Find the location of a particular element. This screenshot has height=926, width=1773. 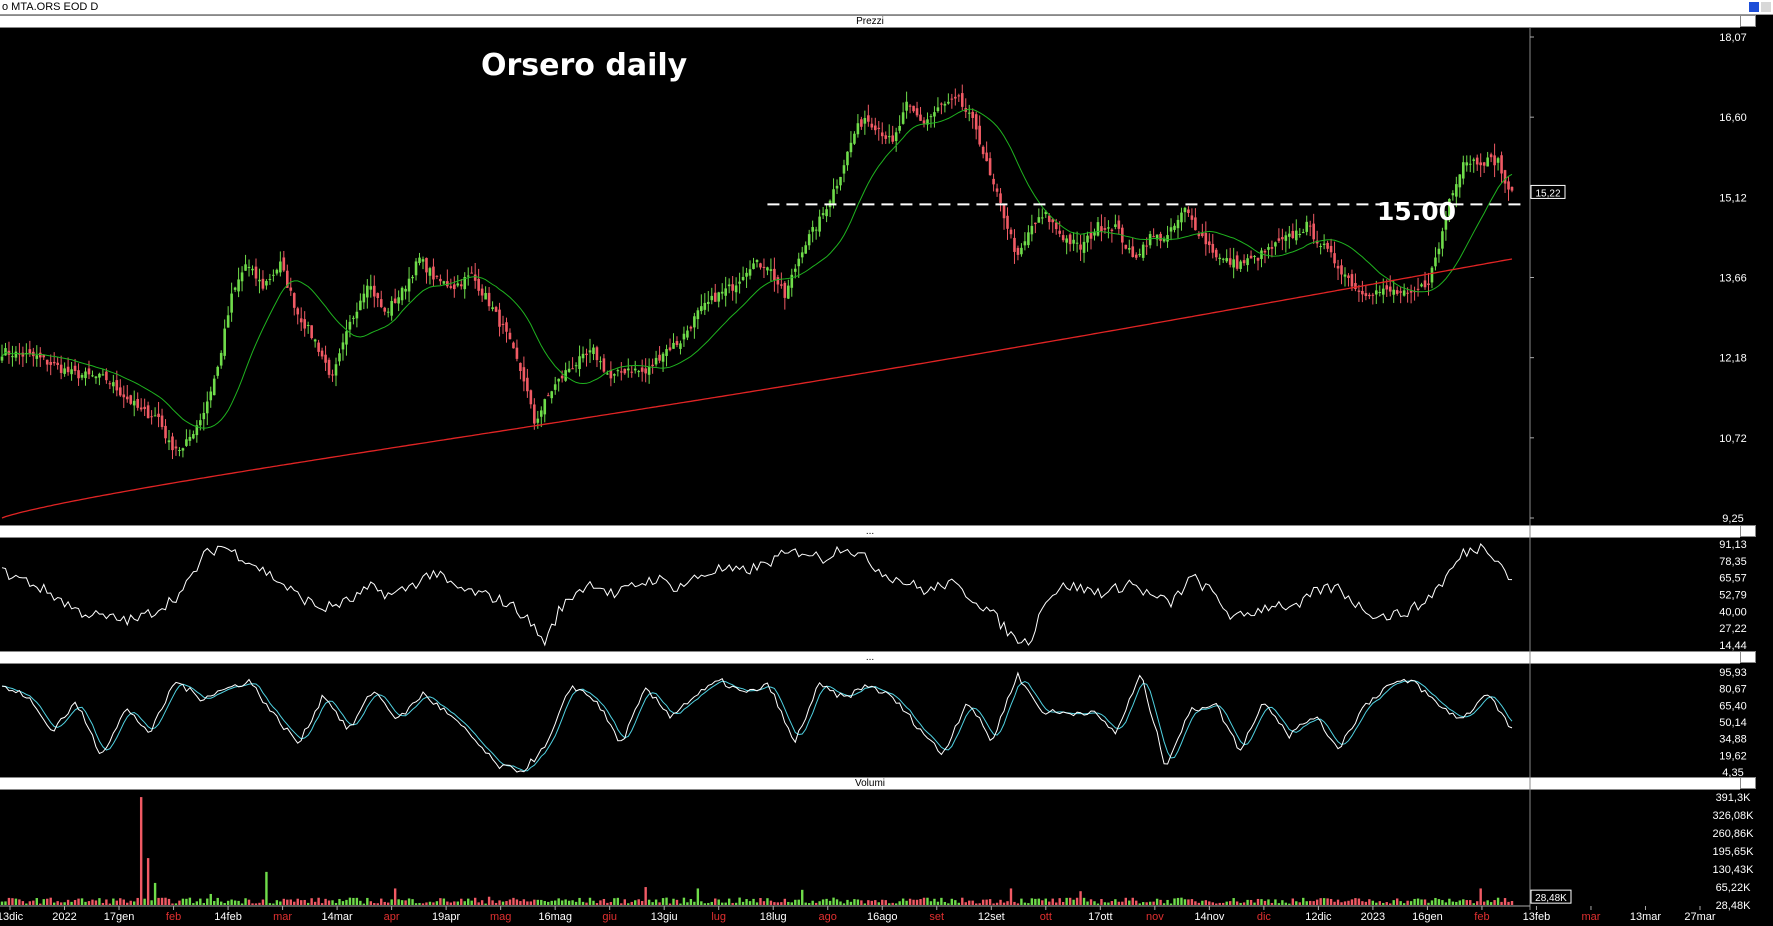

volume-scroll-icon is located at coordinates (1748, 783).